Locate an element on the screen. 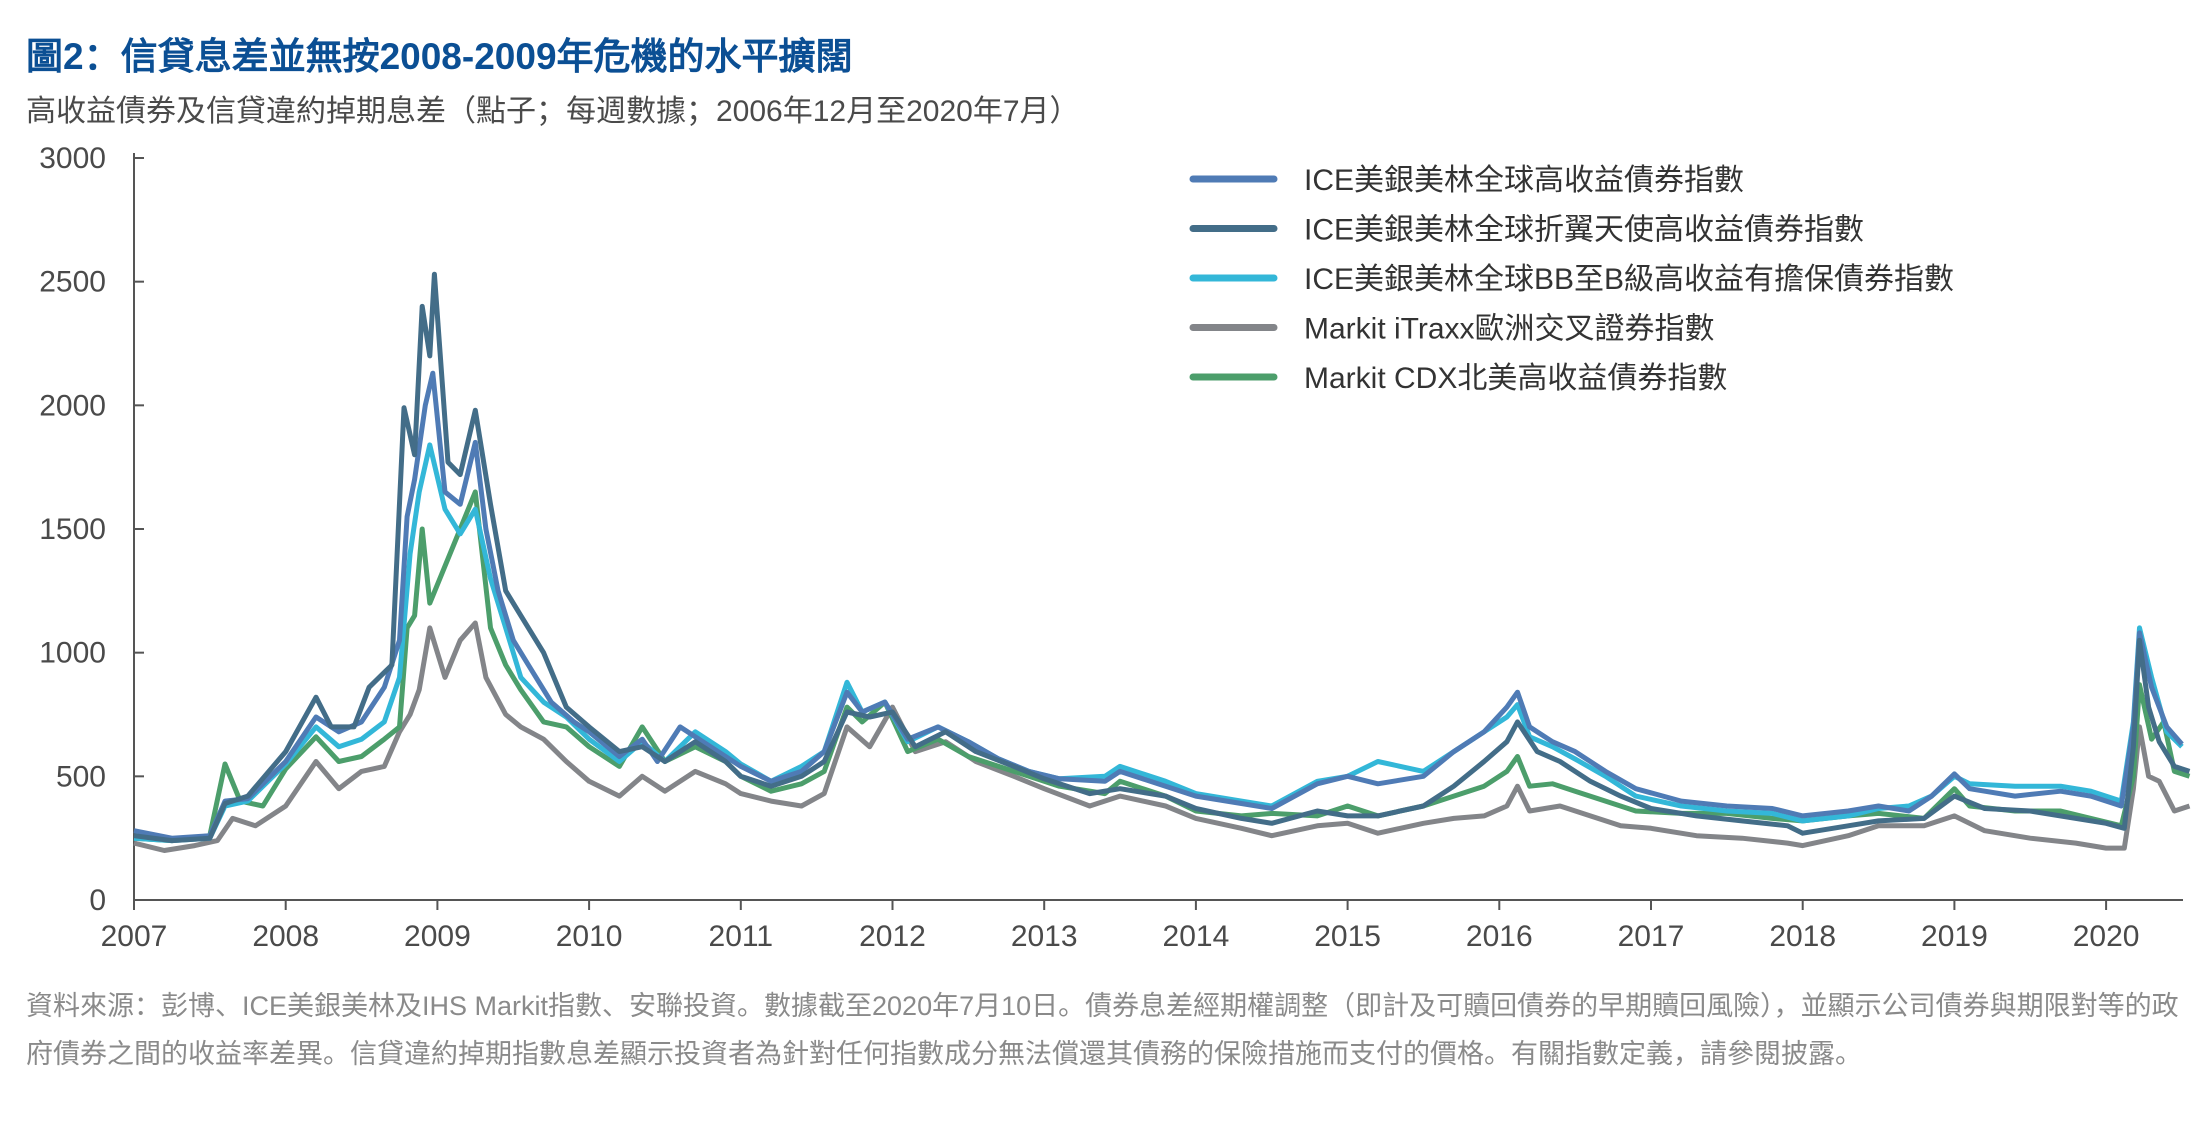  x-tick-label: 2018 is located at coordinates (1802, 936).